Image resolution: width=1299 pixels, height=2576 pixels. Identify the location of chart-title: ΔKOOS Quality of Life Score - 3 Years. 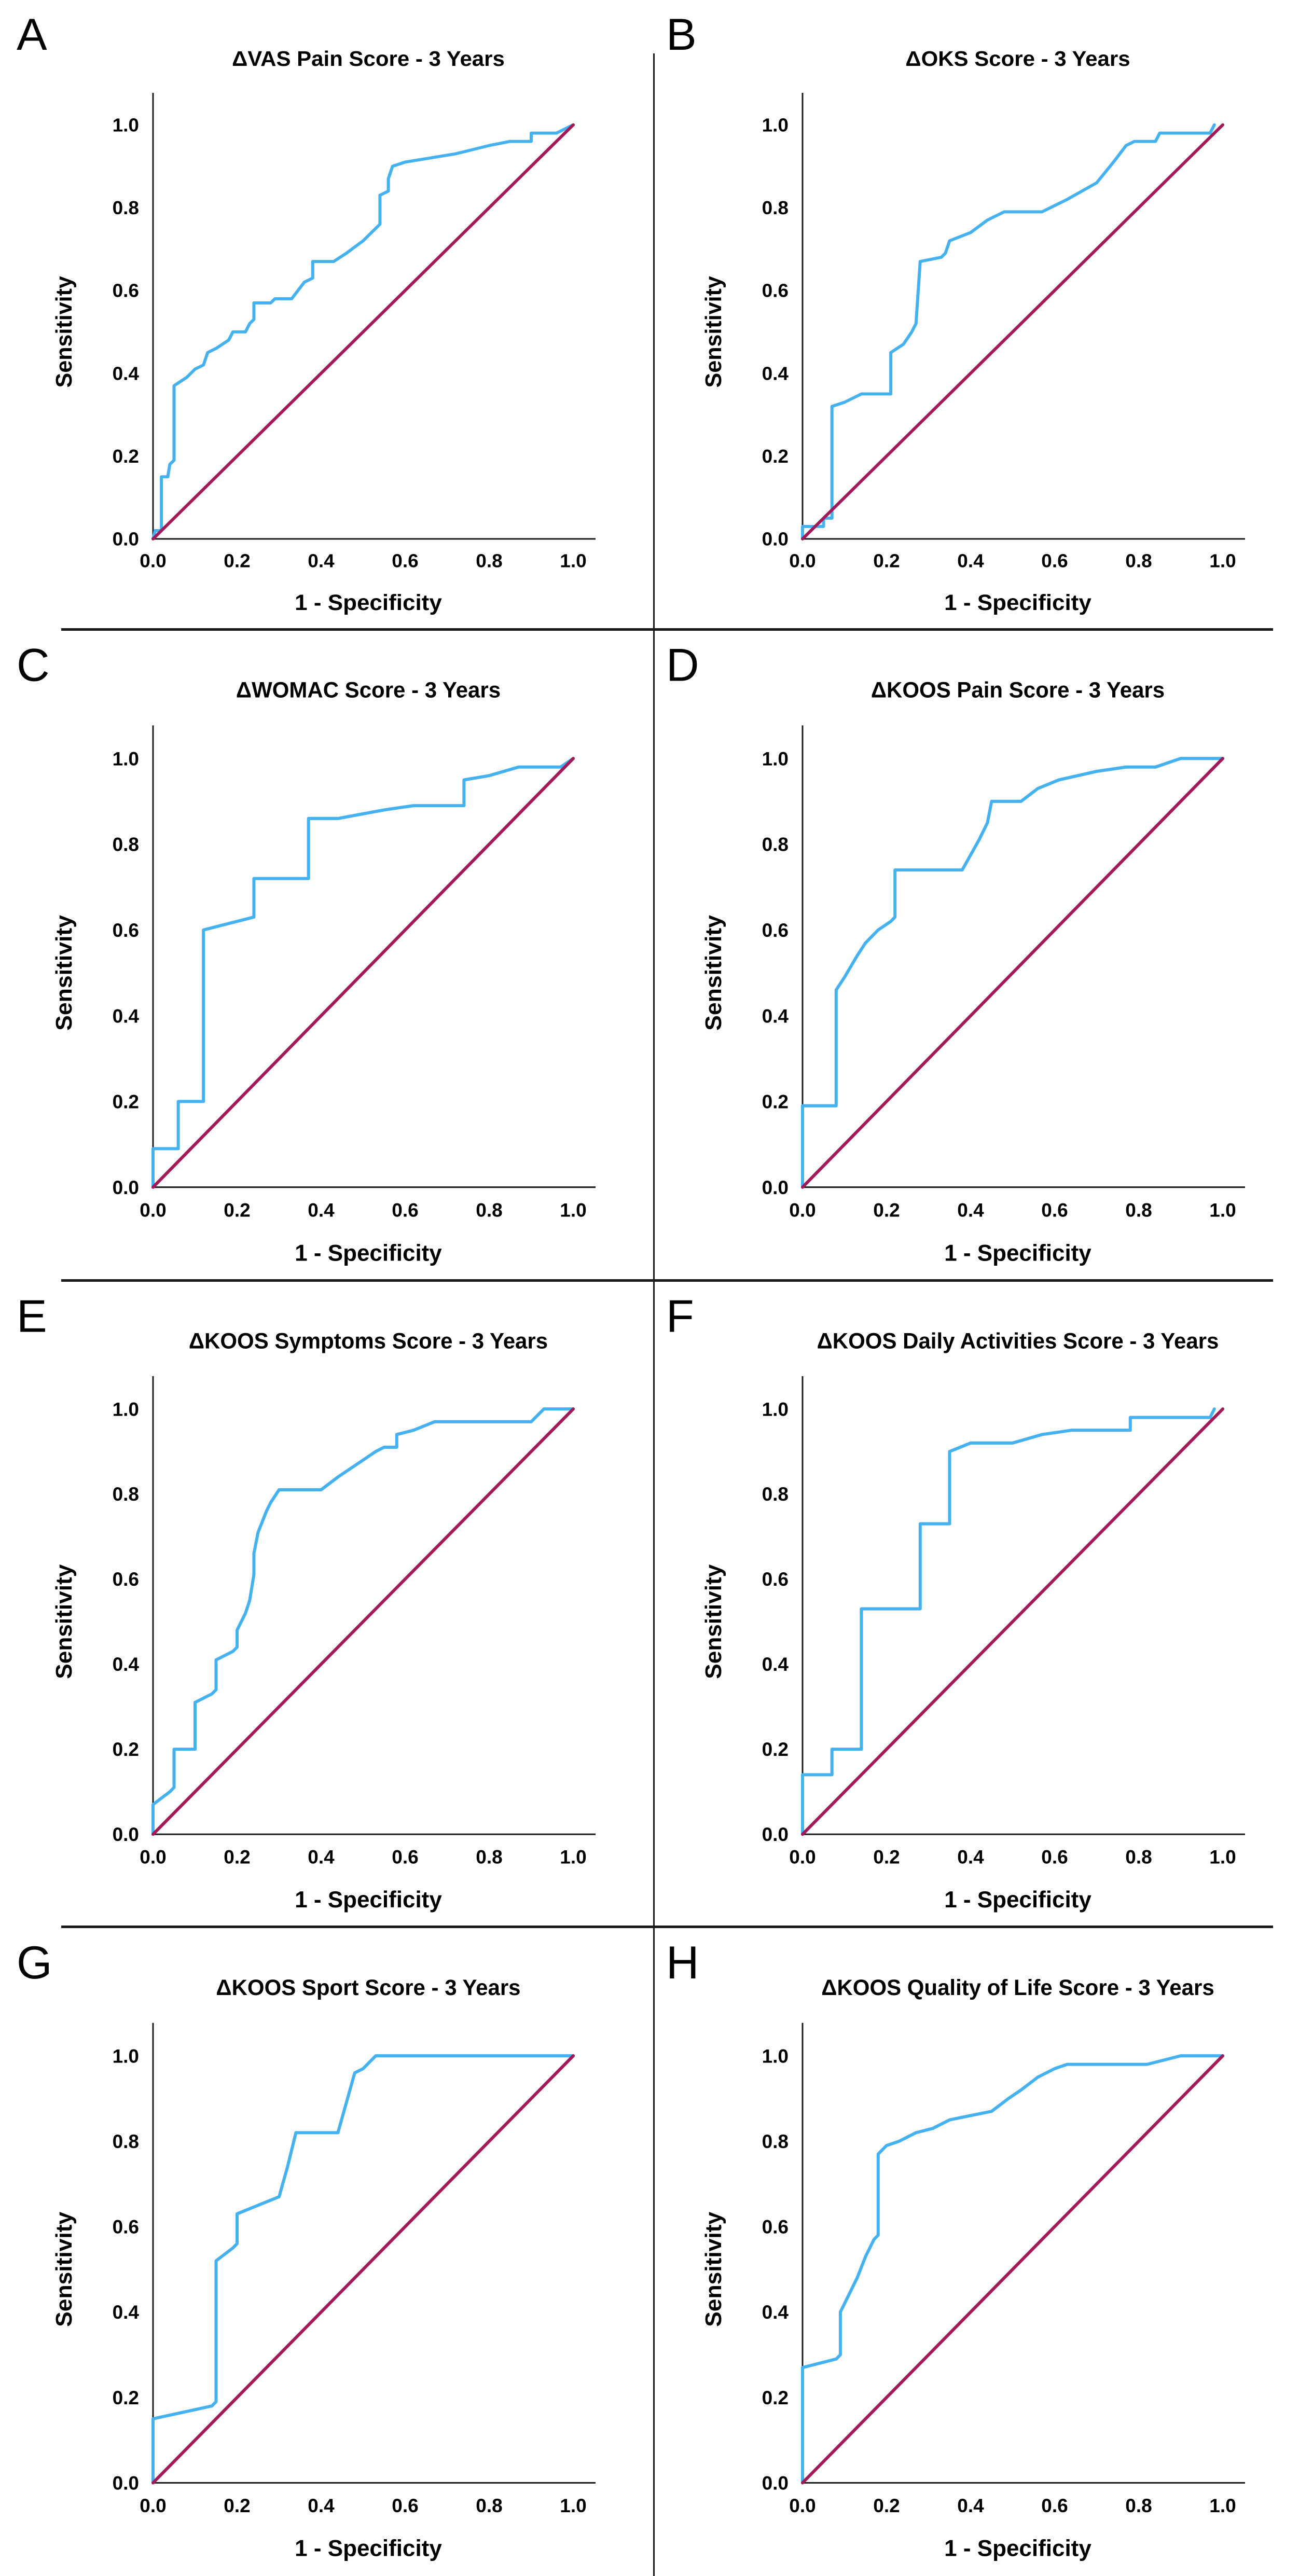
(1017, 1987).